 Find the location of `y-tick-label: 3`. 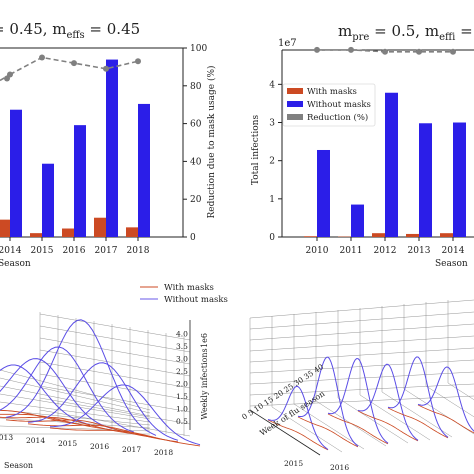

y-tick-label: 3 is located at coordinates (272, 124).